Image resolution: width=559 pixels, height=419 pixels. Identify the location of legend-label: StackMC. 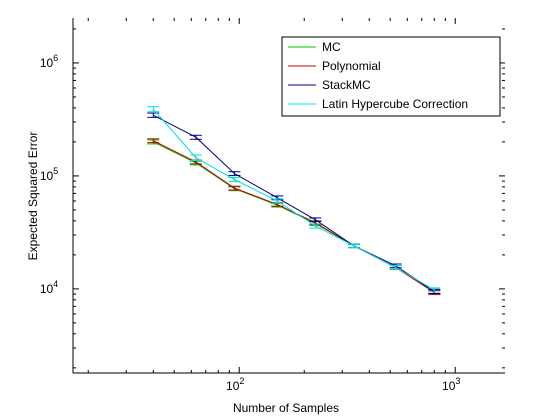
(346, 85).